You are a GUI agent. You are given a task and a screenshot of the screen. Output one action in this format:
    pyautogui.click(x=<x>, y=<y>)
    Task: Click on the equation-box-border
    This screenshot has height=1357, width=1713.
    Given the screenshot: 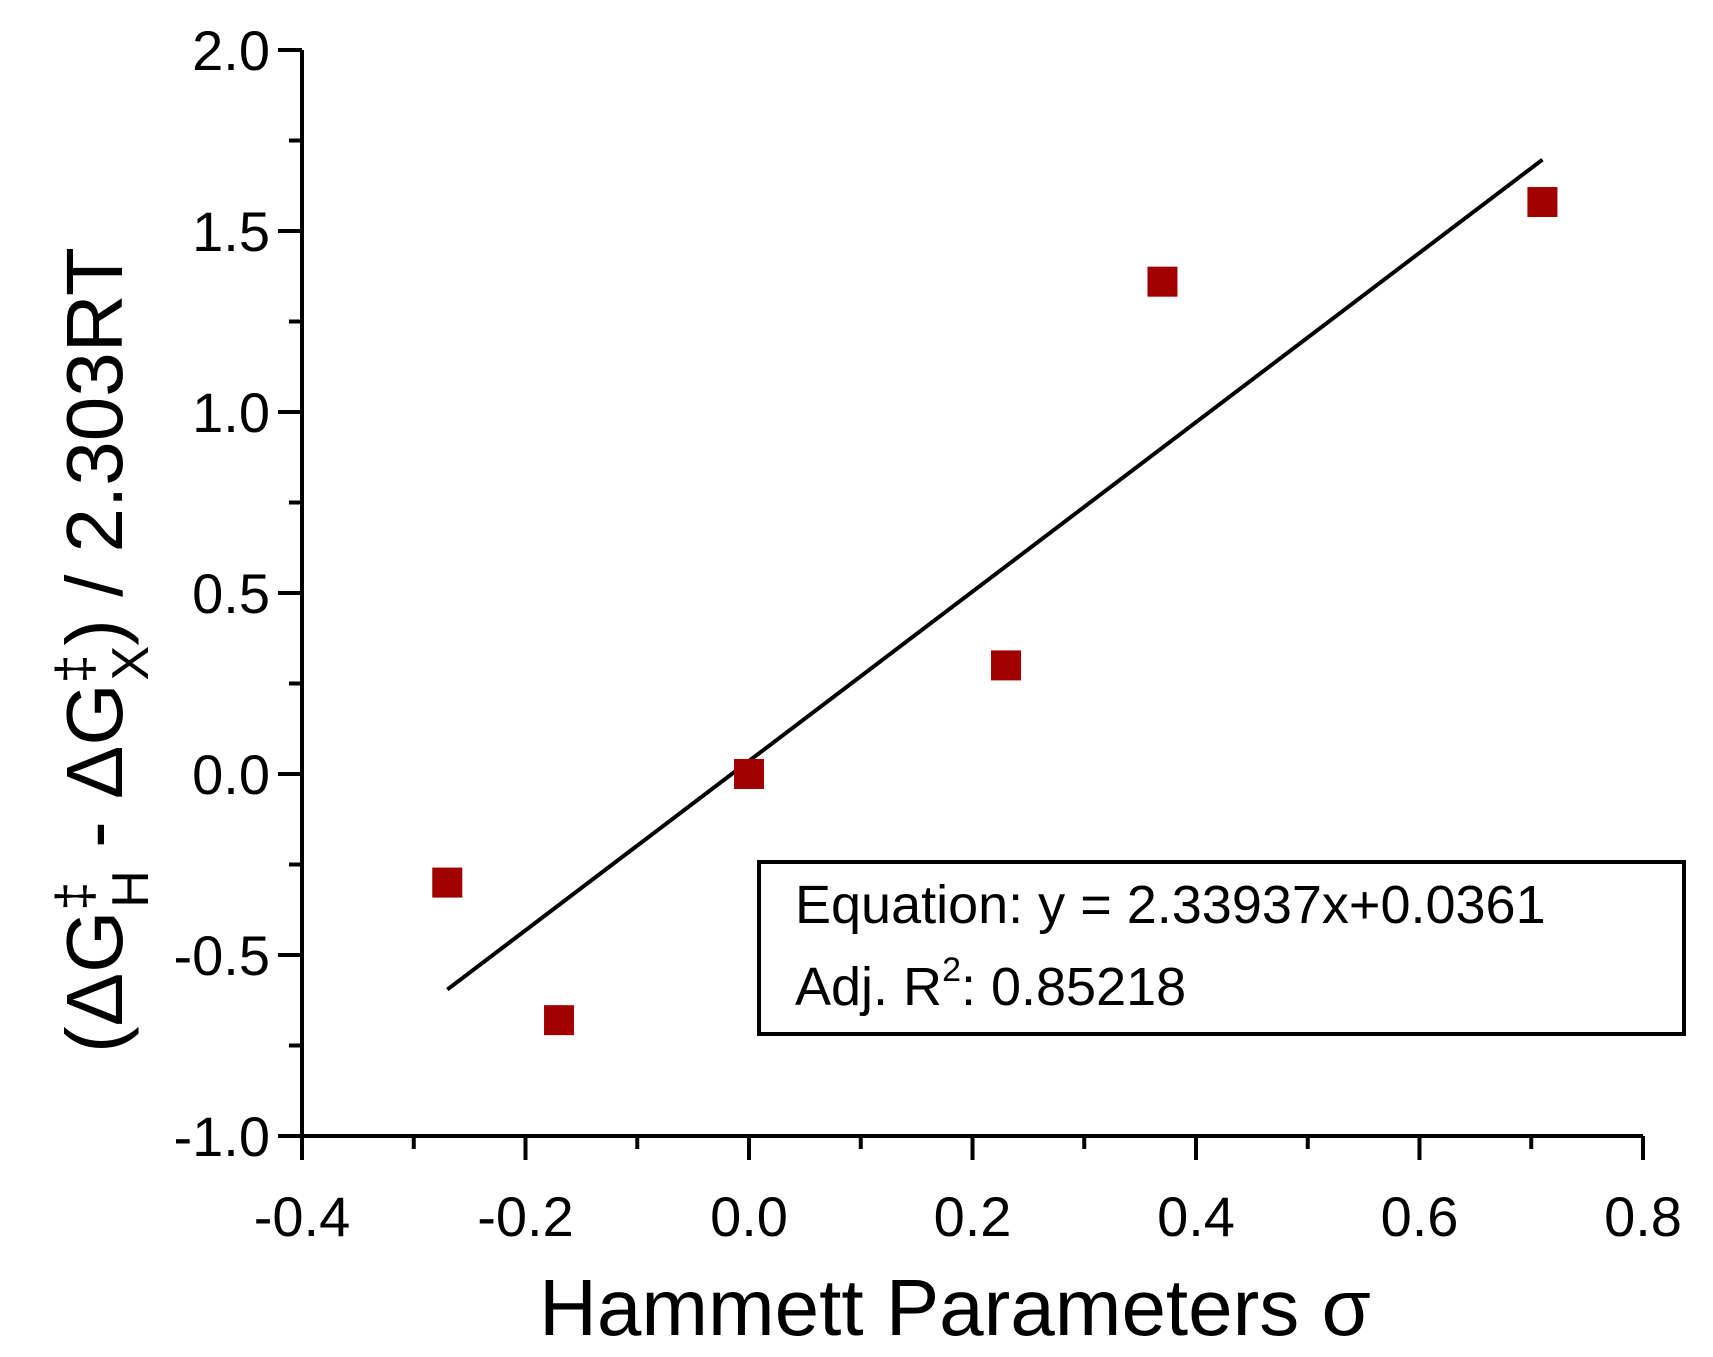 What is the action you would take?
    pyautogui.click(x=1221, y=948)
    